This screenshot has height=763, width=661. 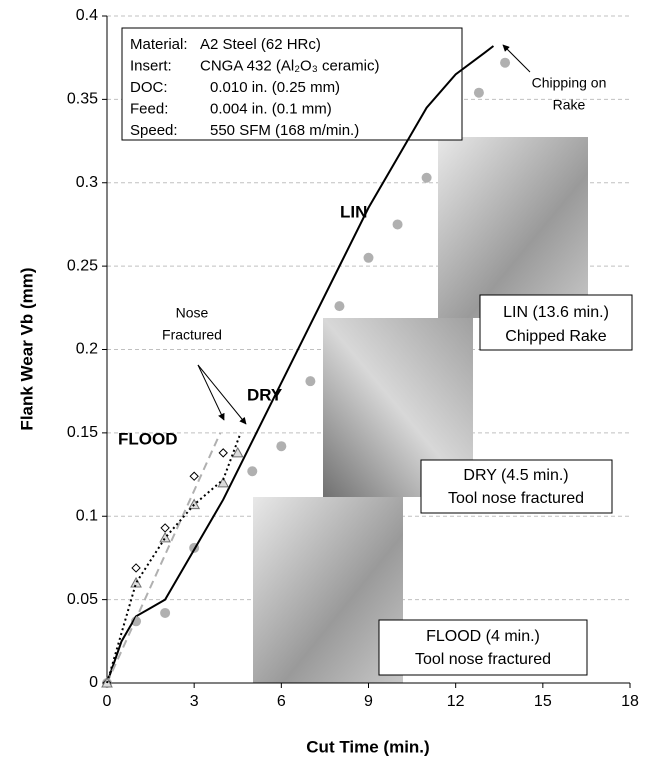 What do you see at coordinates (275, 87) in the screenshot?
I see `info-value: 0.010 in. (0.25 mm)` at bounding box center [275, 87].